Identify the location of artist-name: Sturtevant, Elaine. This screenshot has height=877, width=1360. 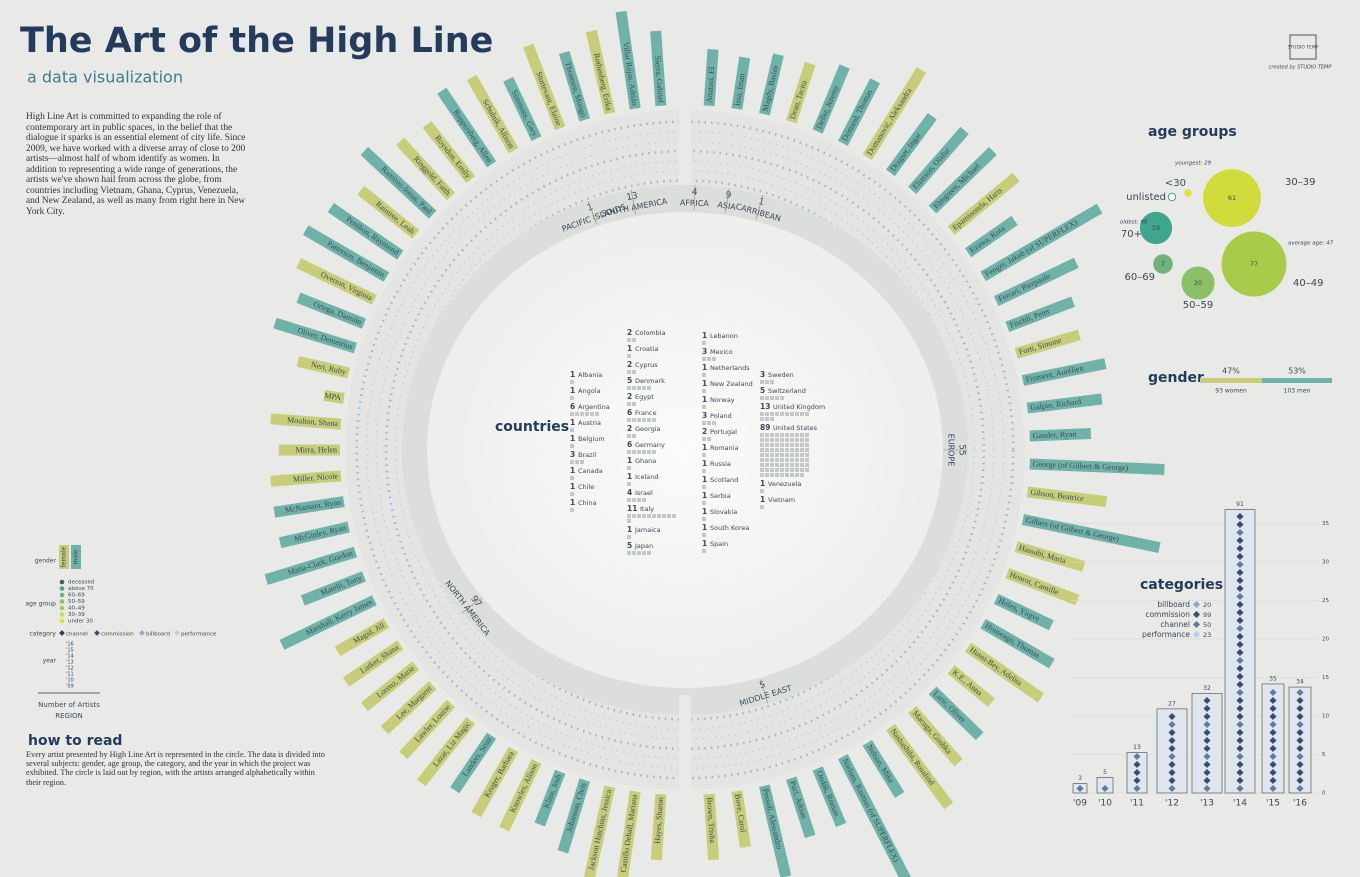
(548, 98).